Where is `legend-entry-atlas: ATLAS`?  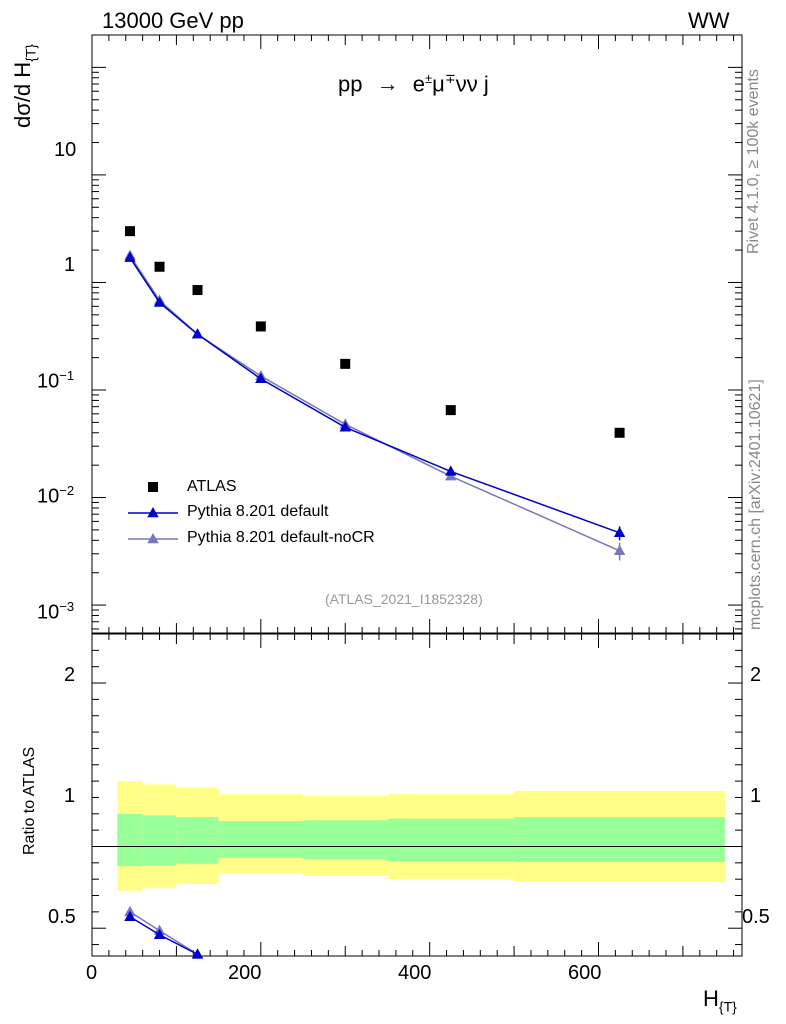
legend-entry-atlas: ATLAS is located at coordinates (212, 486).